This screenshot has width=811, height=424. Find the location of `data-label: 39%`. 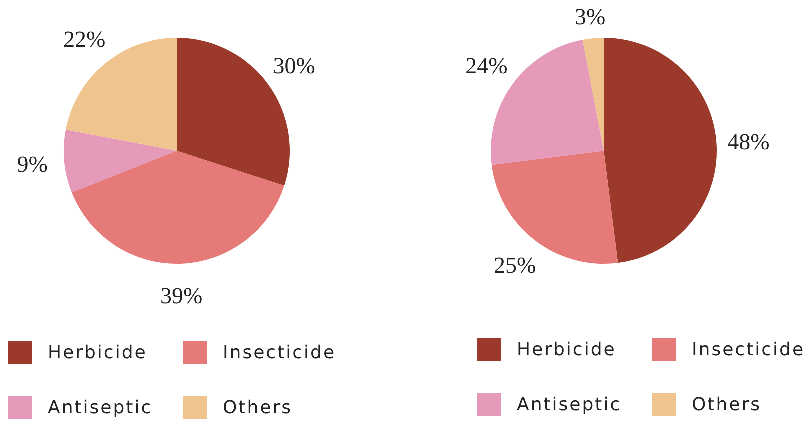

data-label: 39% is located at coordinates (181, 295).